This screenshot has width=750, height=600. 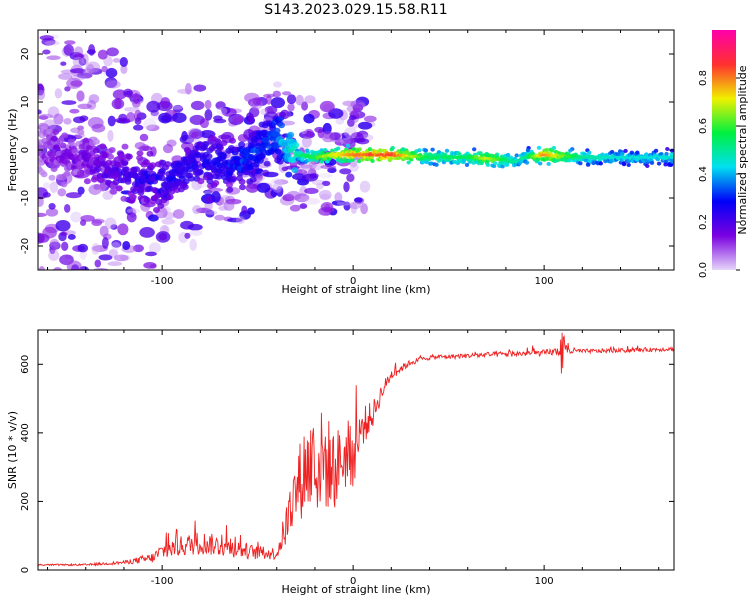 What do you see at coordinates (544, 281) in the screenshot?
I see `spectrogram-xtick-label: 100` at bounding box center [544, 281].